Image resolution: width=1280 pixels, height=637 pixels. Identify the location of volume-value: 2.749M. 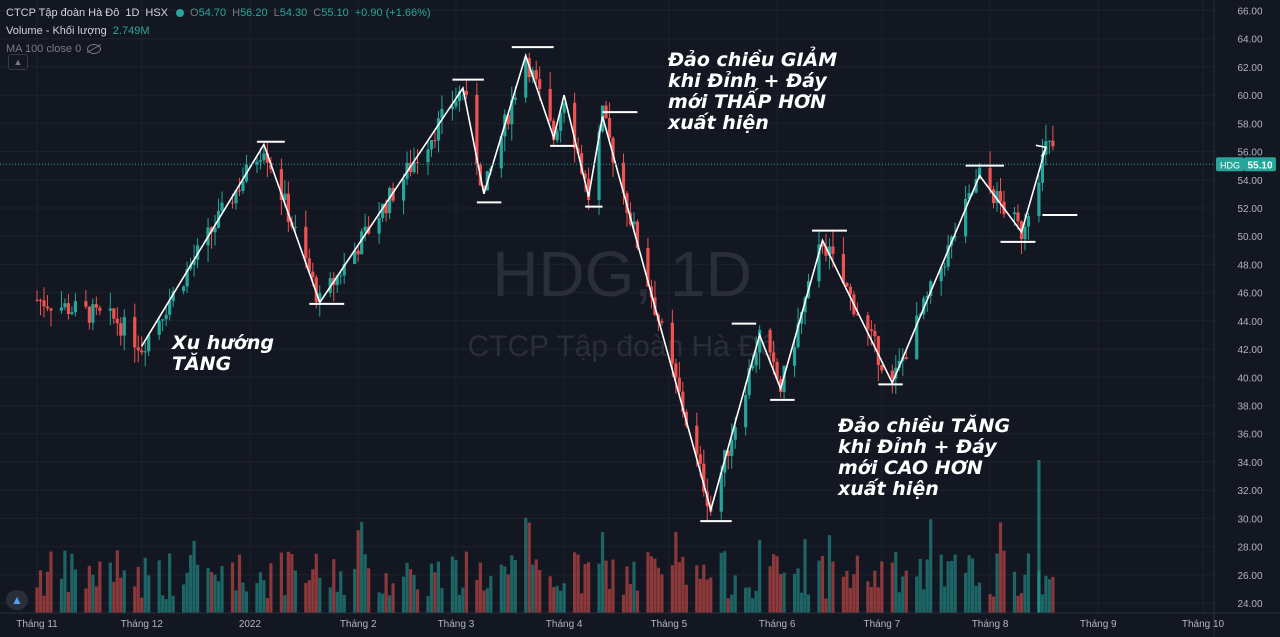
(131, 31).